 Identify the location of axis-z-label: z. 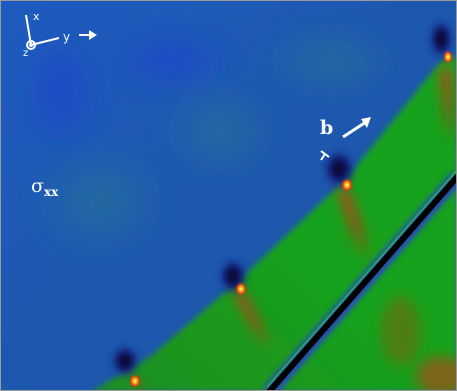
(26, 53).